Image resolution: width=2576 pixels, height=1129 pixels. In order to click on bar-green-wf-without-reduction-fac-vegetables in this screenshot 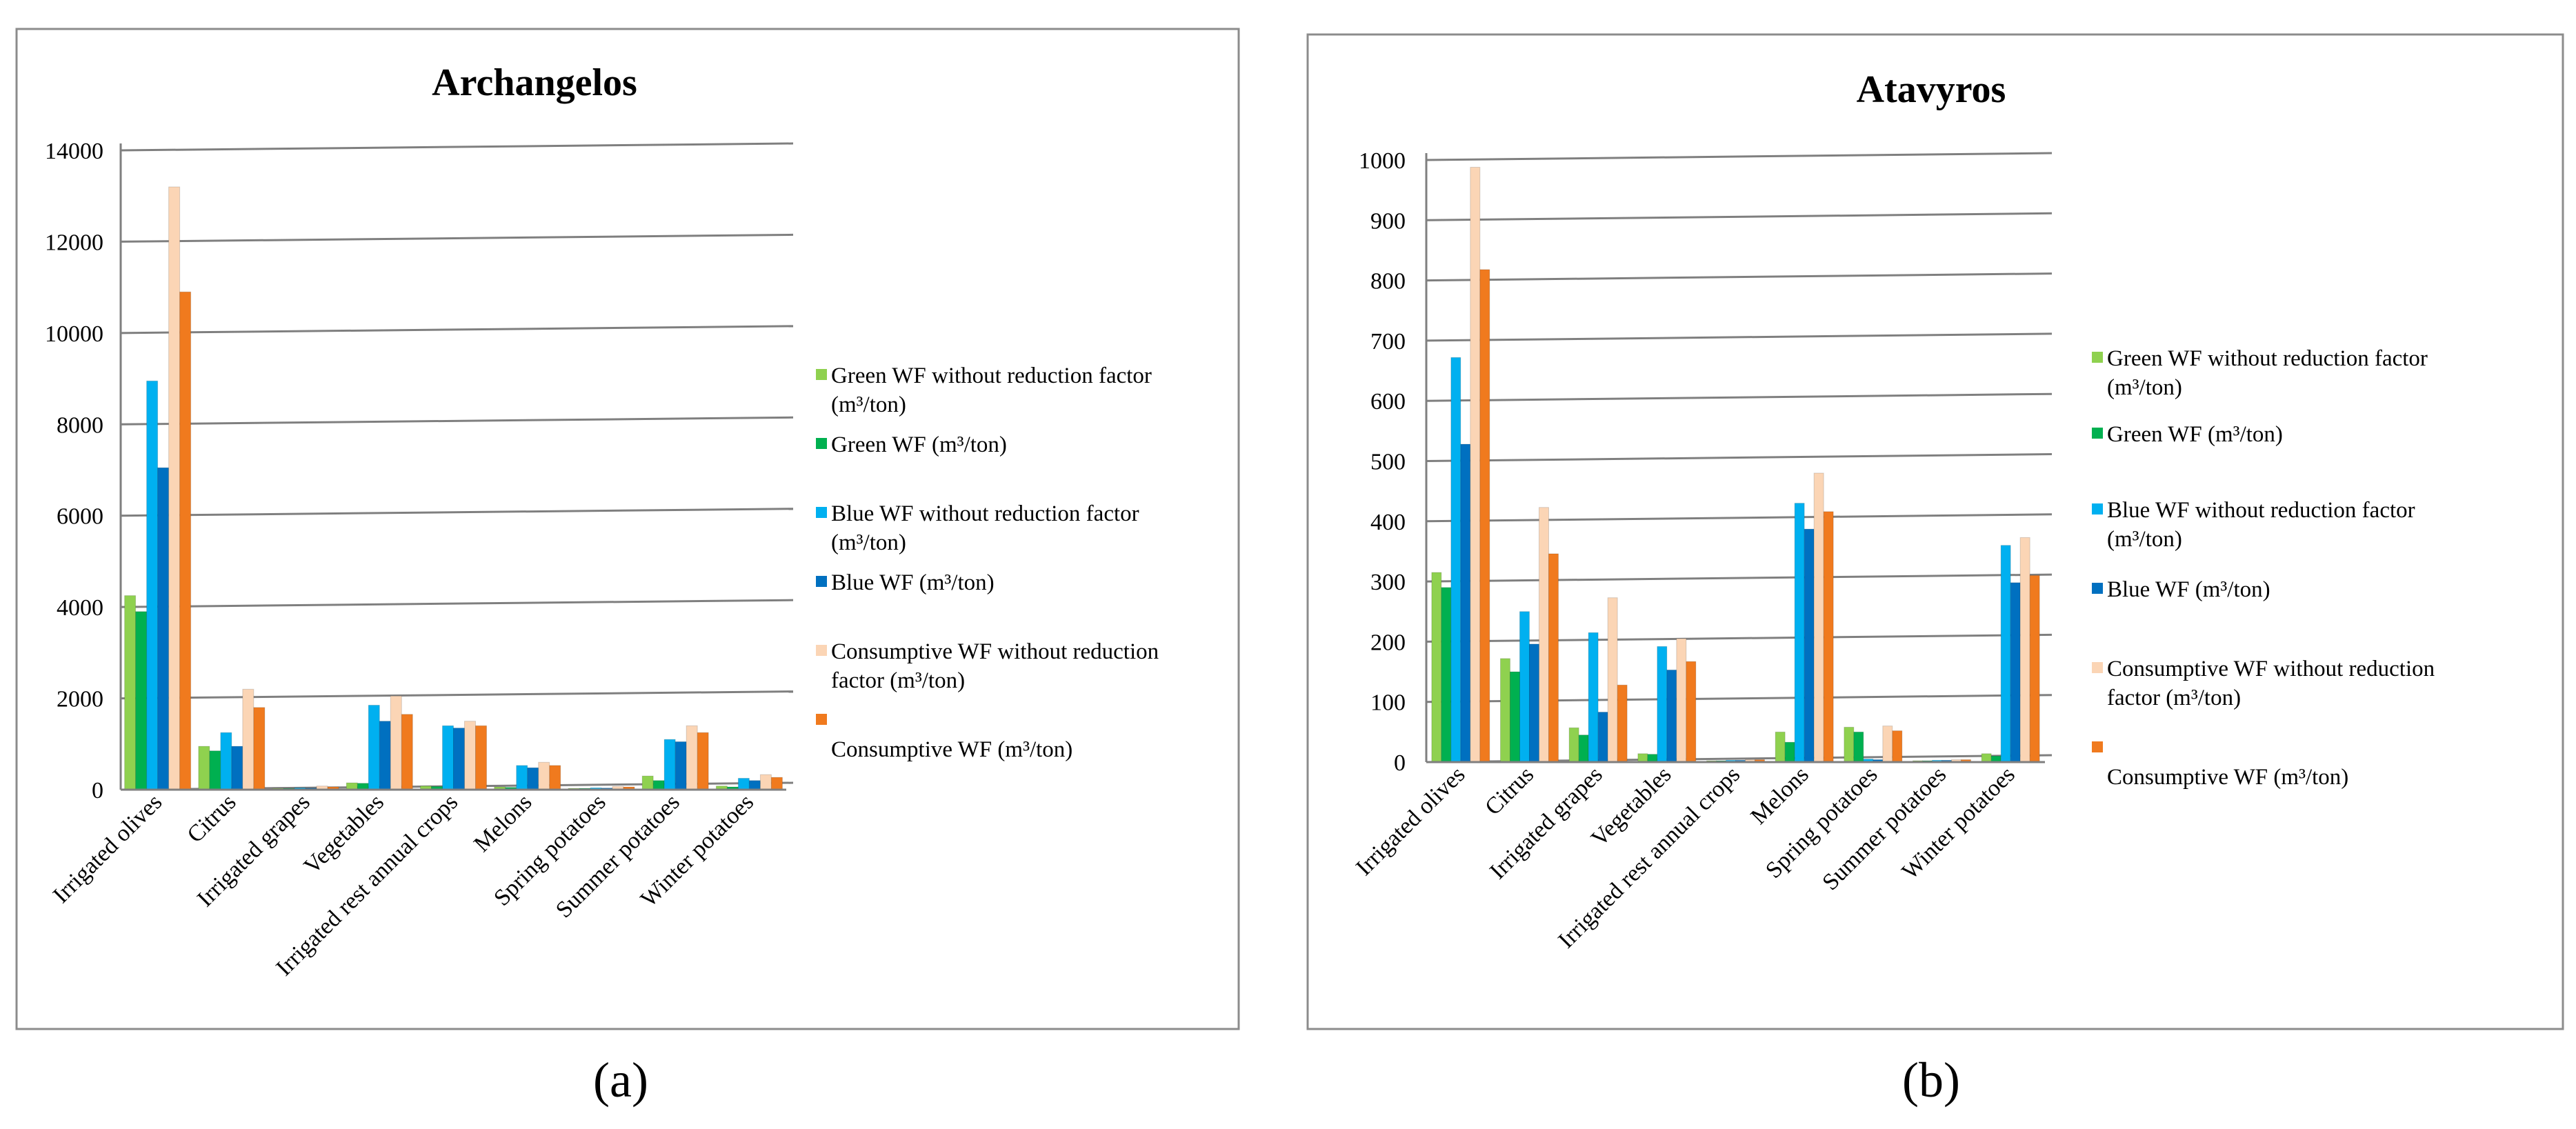, I will do `click(1642, 758)`.